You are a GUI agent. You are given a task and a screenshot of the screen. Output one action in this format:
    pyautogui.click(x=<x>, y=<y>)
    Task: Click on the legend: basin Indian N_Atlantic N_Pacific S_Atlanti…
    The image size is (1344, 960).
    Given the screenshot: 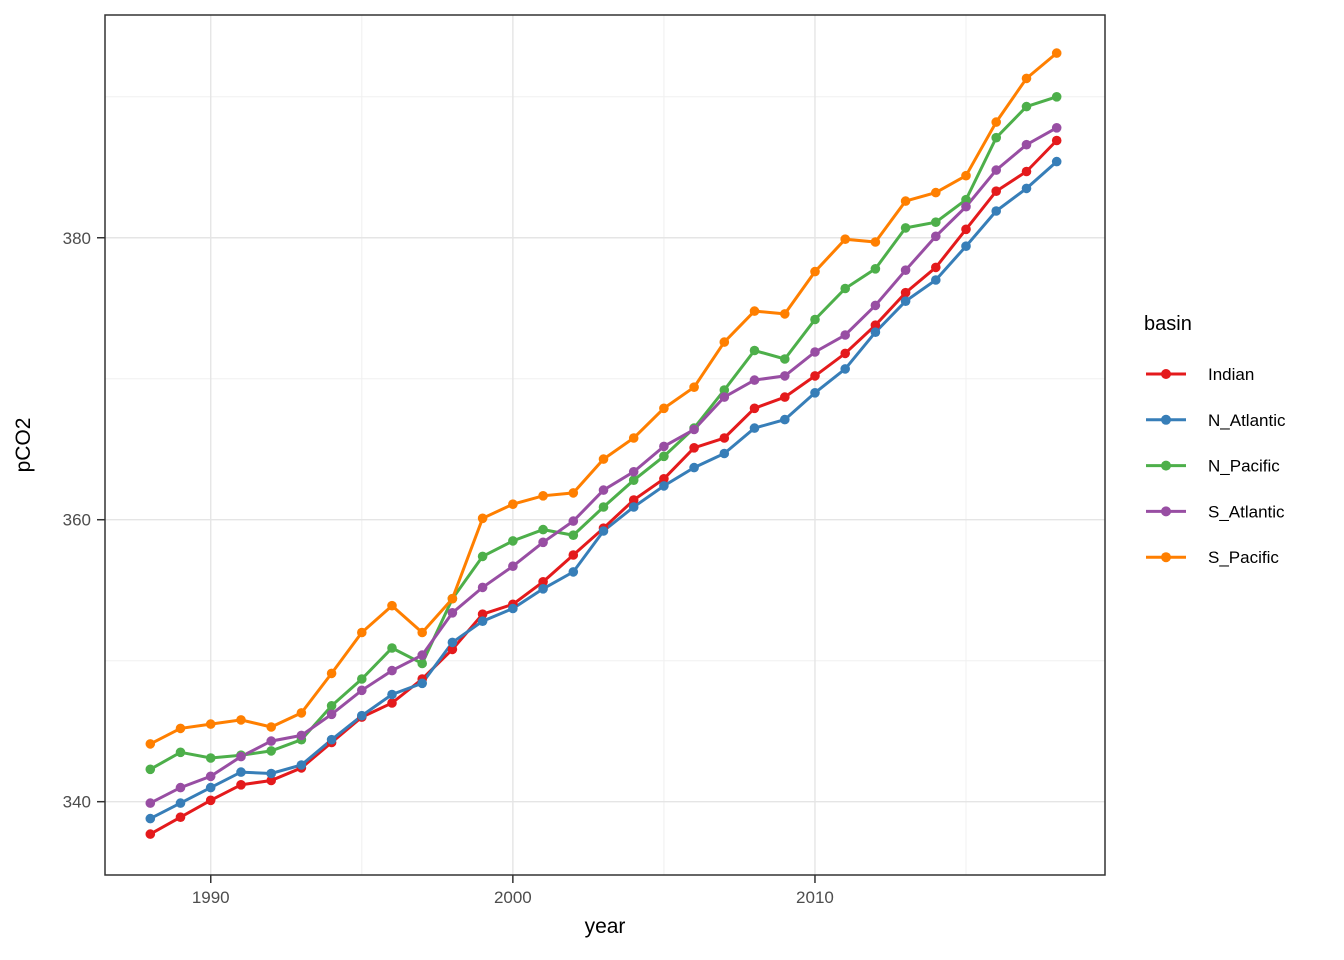 What is the action you would take?
    pyautogui.click(x=1215, y=440)
    